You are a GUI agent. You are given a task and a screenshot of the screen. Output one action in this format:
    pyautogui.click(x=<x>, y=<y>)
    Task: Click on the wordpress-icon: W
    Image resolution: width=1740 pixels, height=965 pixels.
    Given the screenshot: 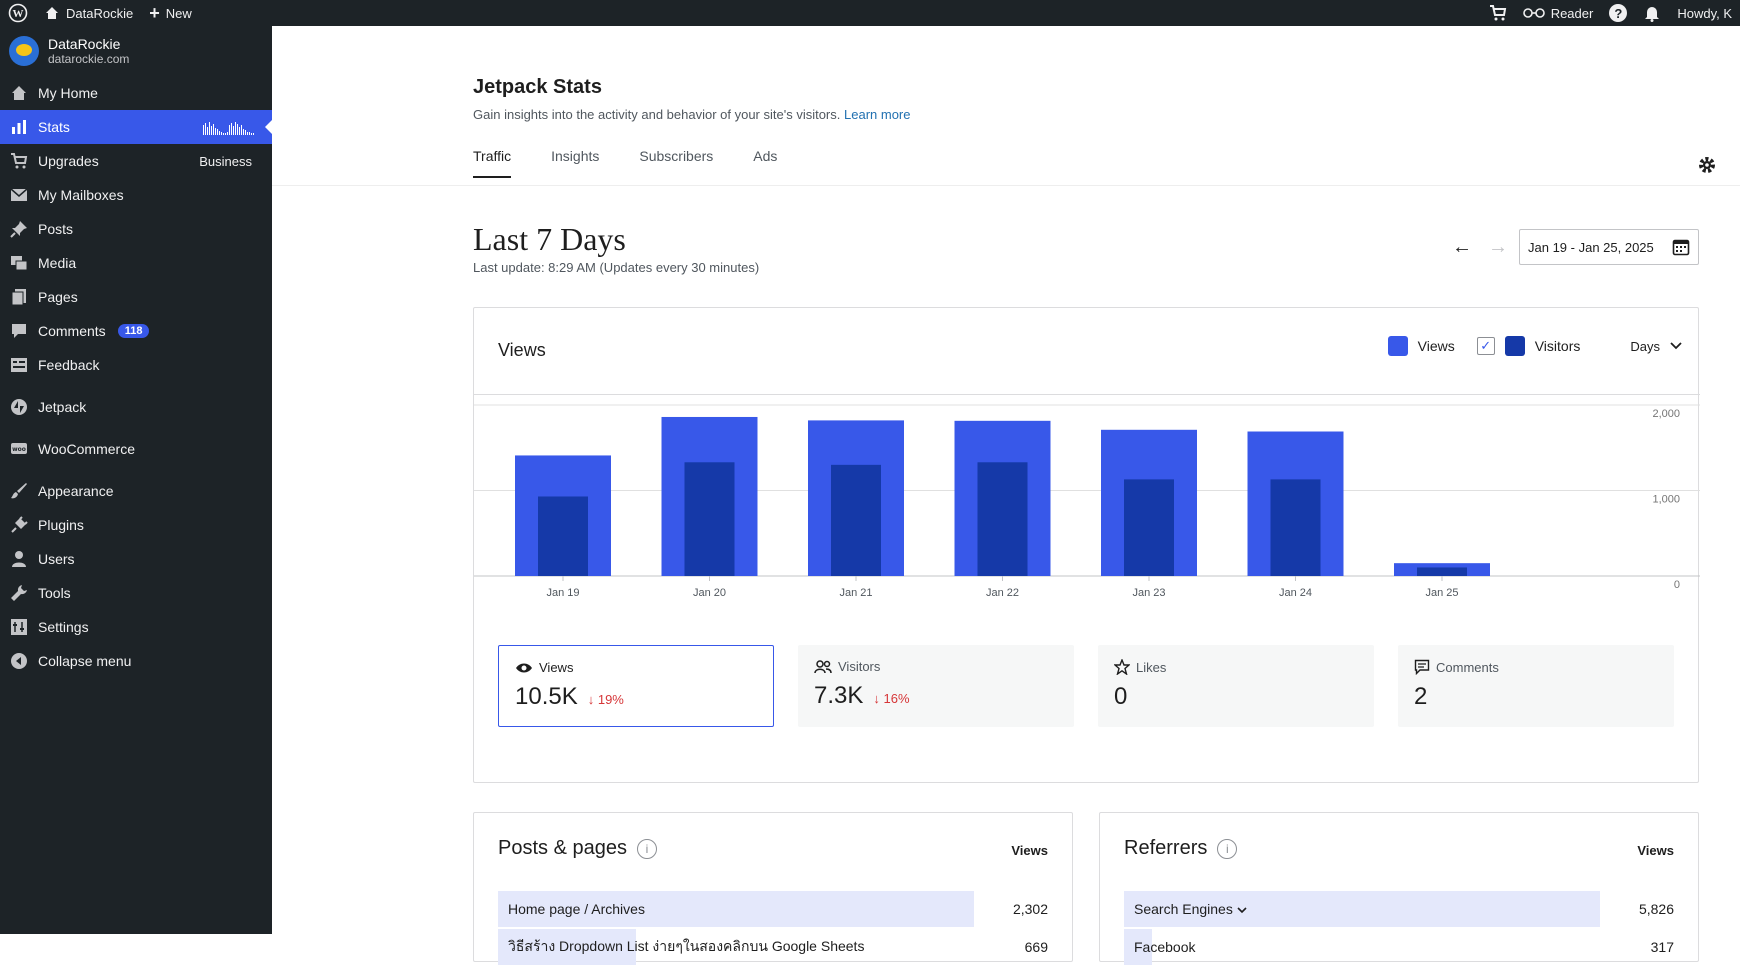 What is the action you would take?
    pyautogui.click(x=18, y=13)
    